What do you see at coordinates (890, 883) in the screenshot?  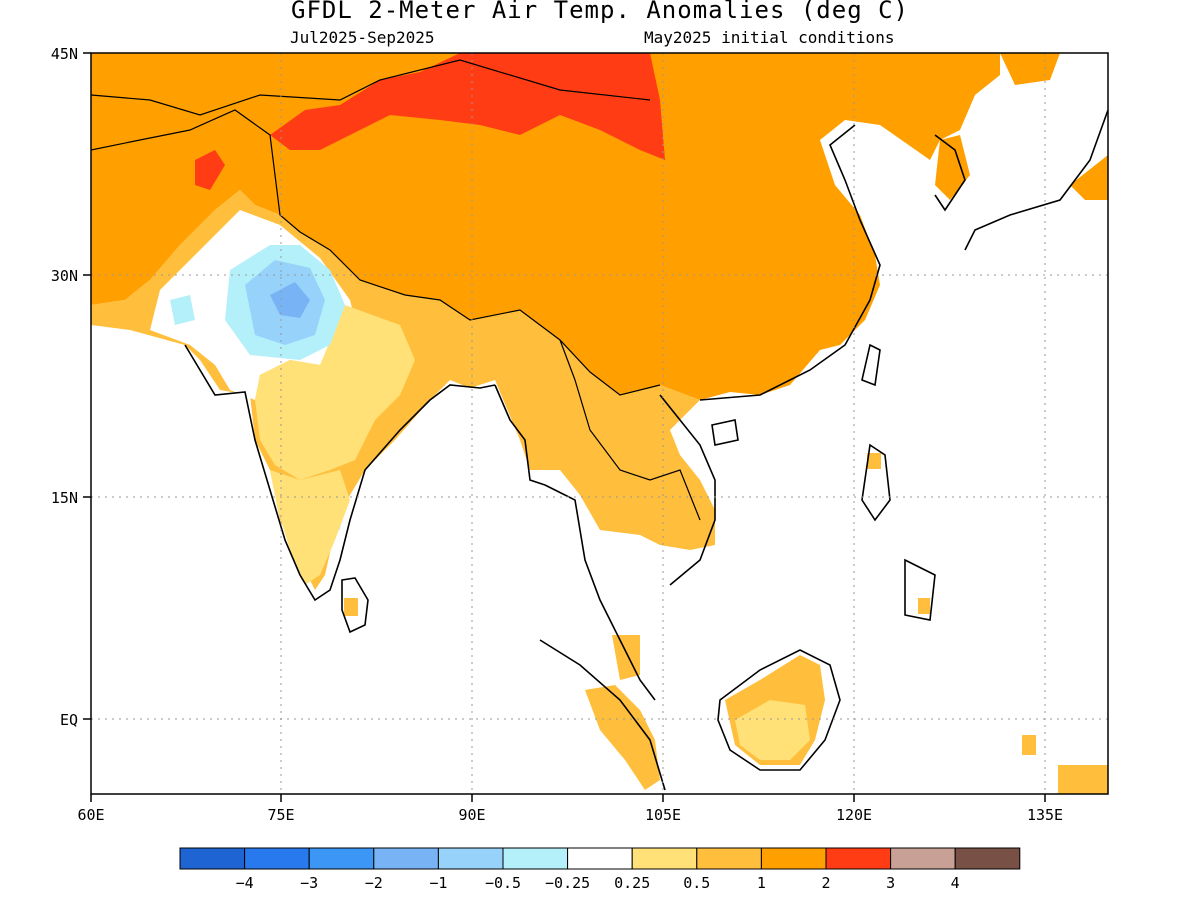 I see `colorbar-label: 3` at bounding box center [890, 883].